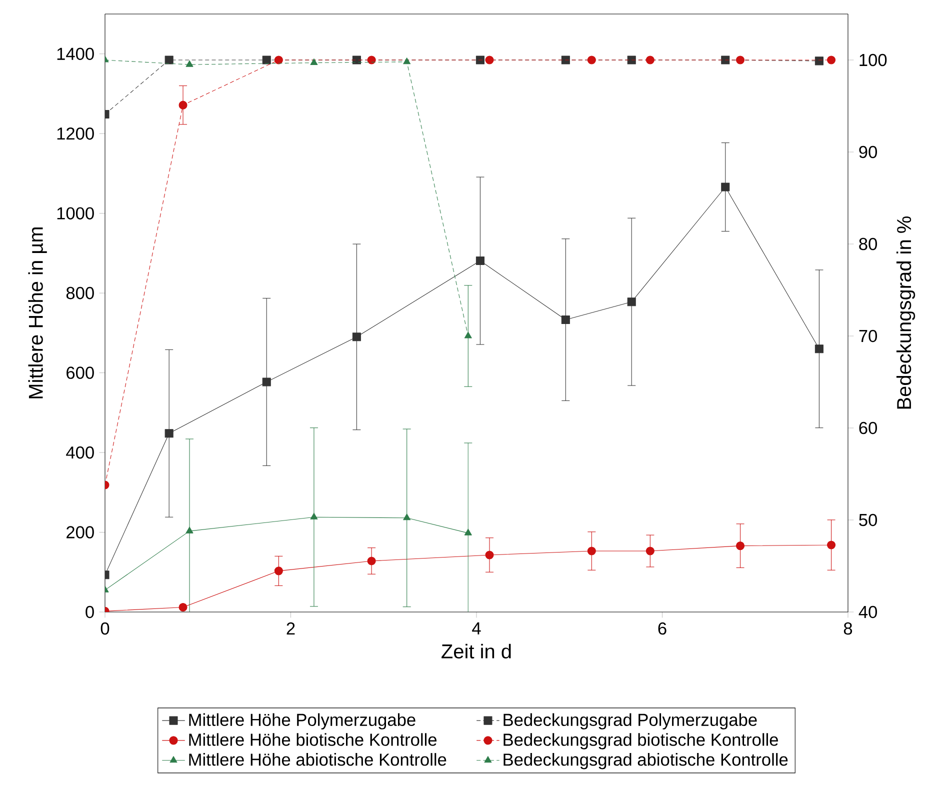 The width and height of the screenshot is (933, 810). Describe the element at coordinates (476, 651) in the screenshot. I see `x-axis-title: Zeit in d` at that location.